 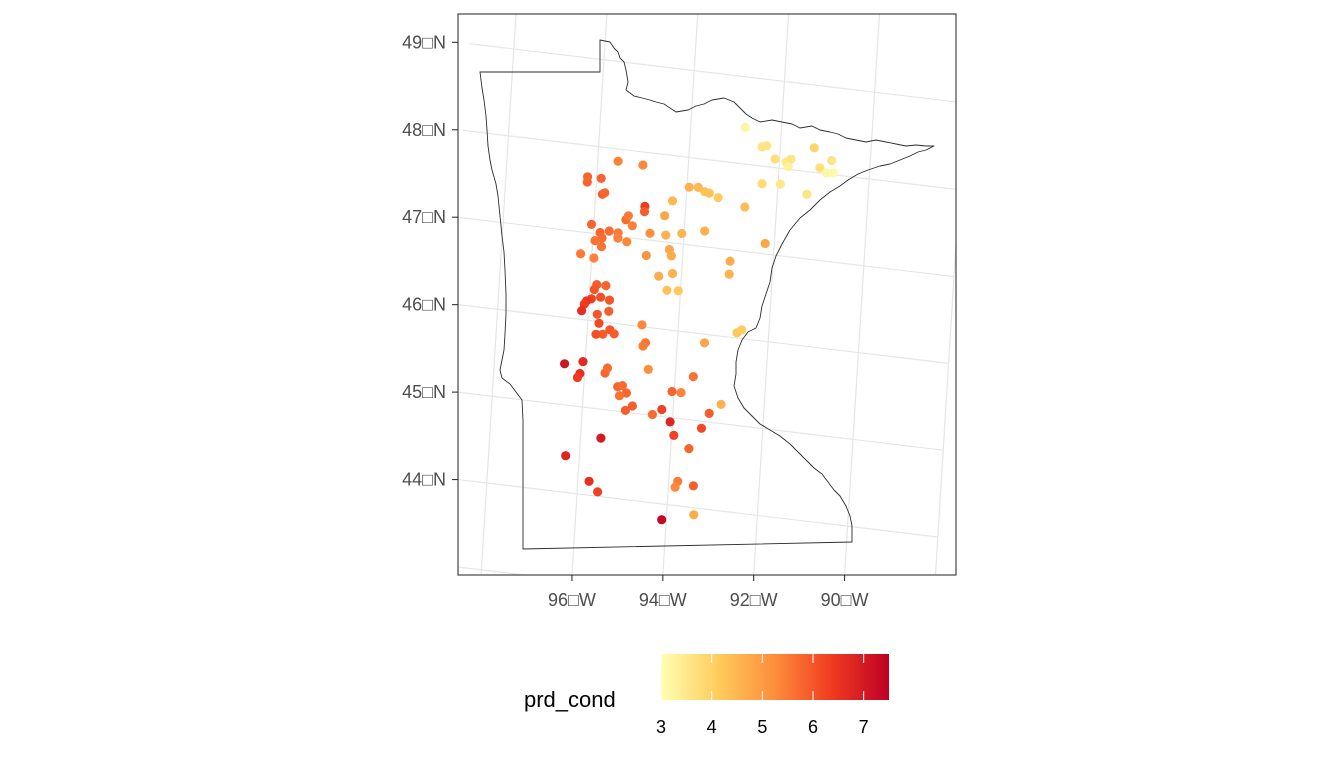 I want to click on legend-tick-label: 6, so click(x=813, y=727).